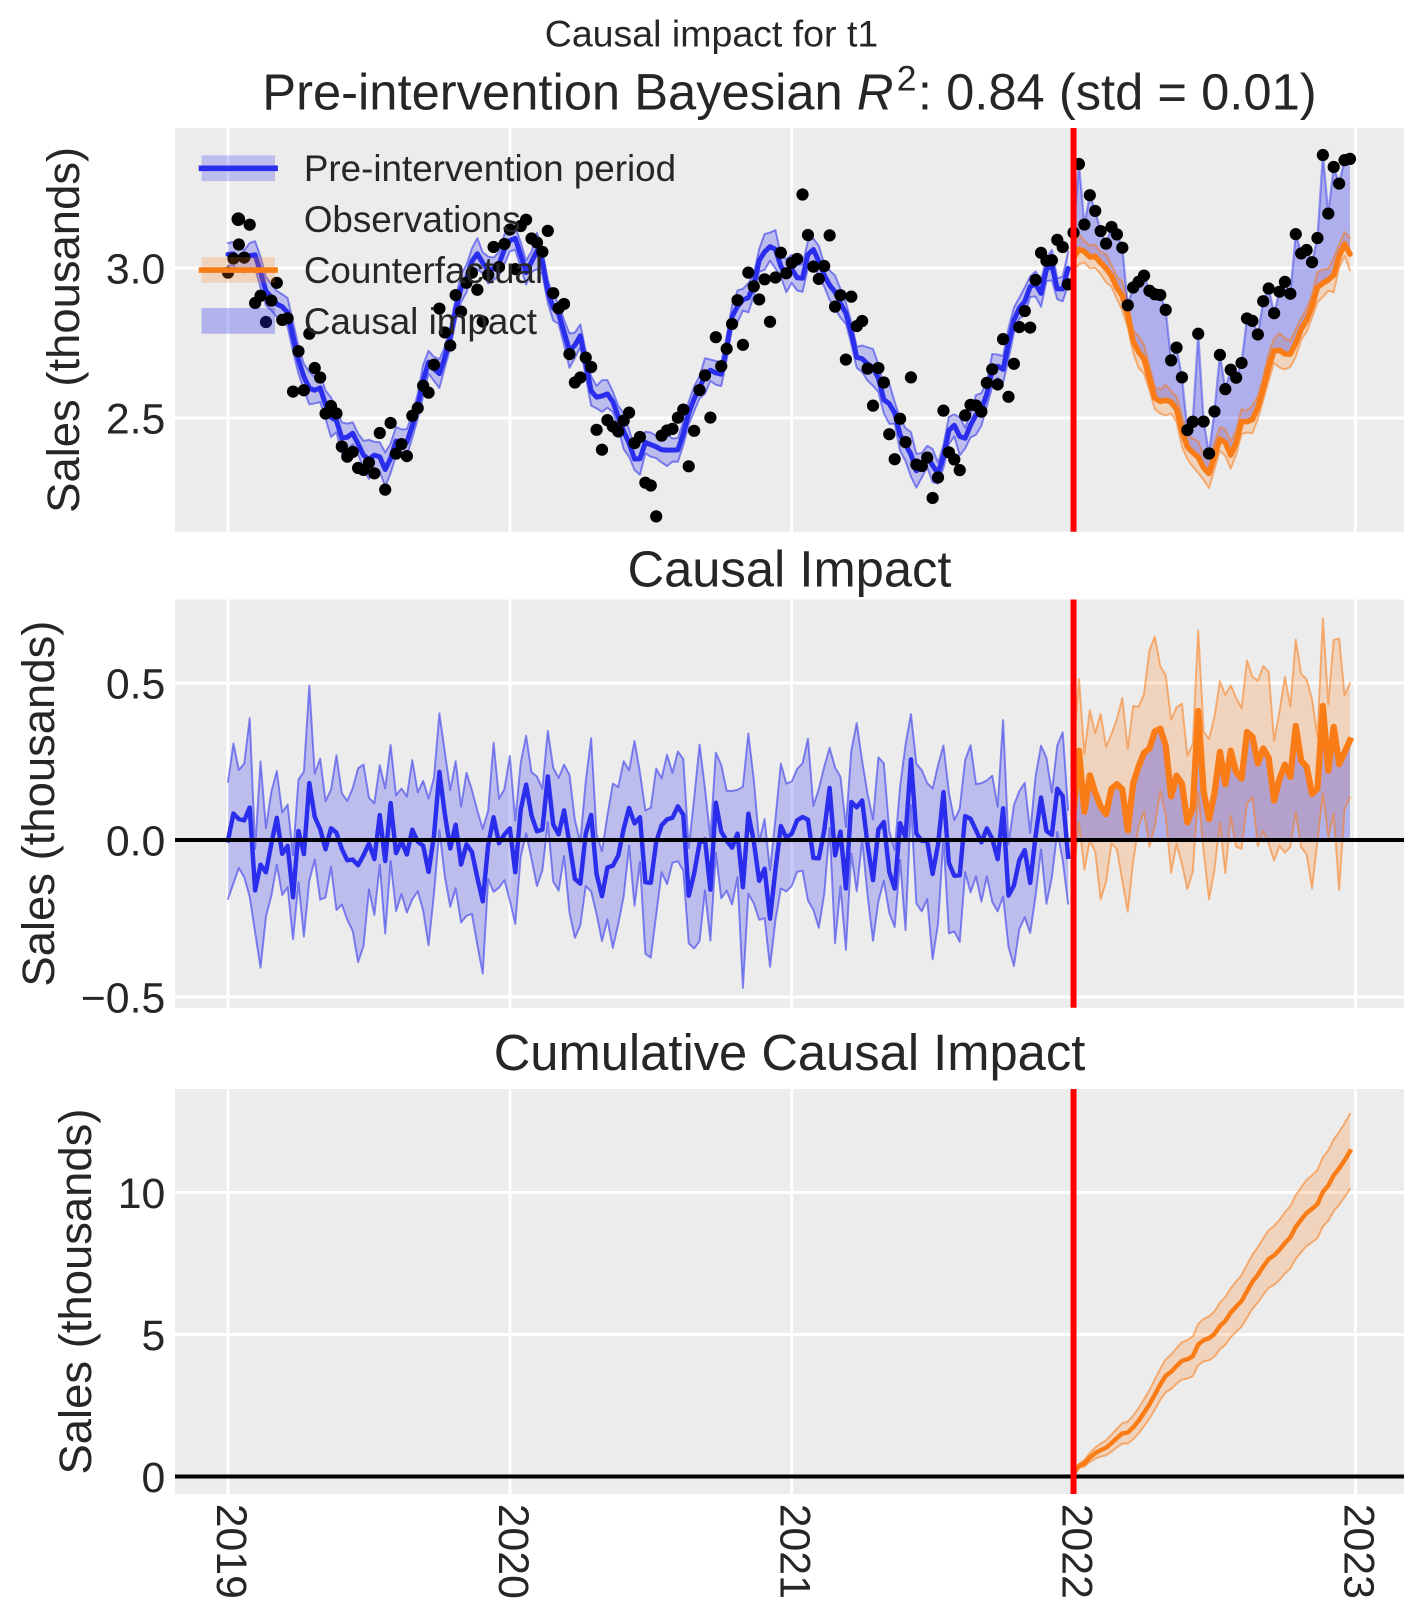 The width and height of the screenshot is (1423, 1623). What do you see at coordinates (123, 998) in the screenshot?
I see `svg-text: −0.5` at bounding box center [123, 998].